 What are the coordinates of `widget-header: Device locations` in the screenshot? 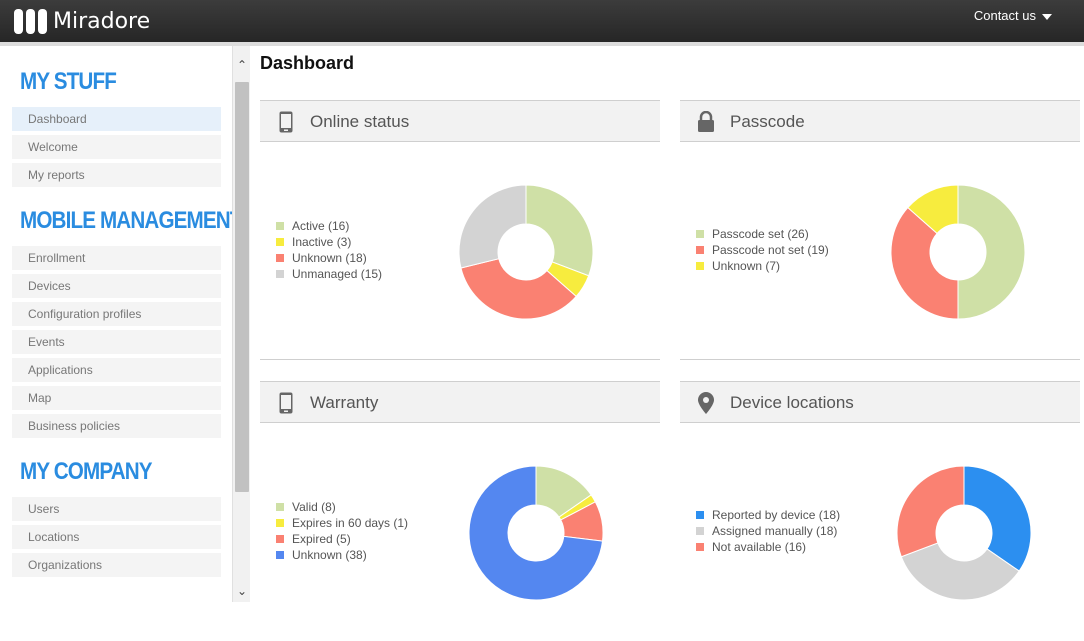 It's located at (880, 402).